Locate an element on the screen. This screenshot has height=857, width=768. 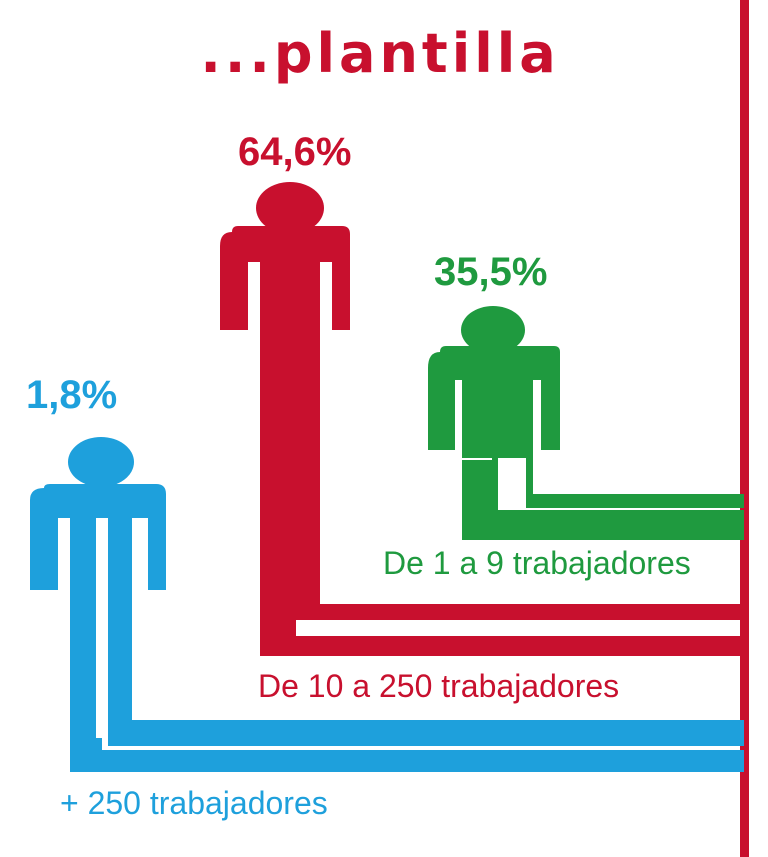
category-label-1-9-workers: De 1 a 9 trabajadores is located at coordinates (537, 563).